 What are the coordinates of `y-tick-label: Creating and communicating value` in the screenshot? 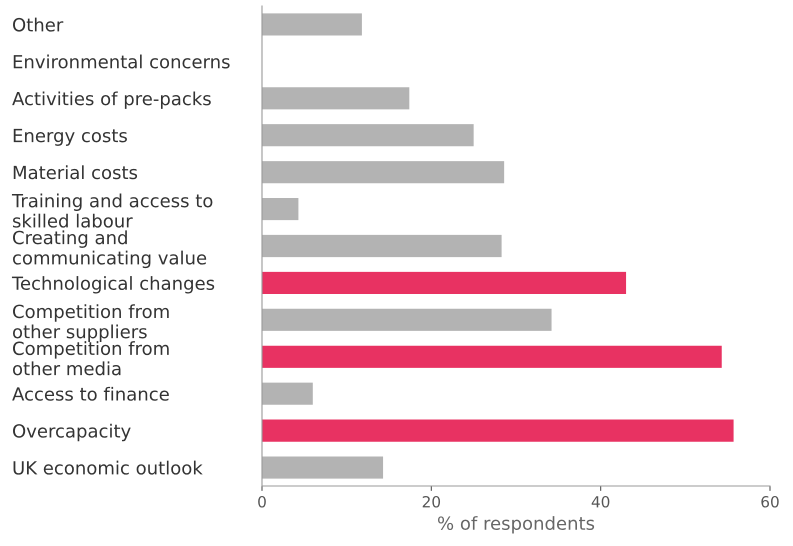 It's located at (109, 249).